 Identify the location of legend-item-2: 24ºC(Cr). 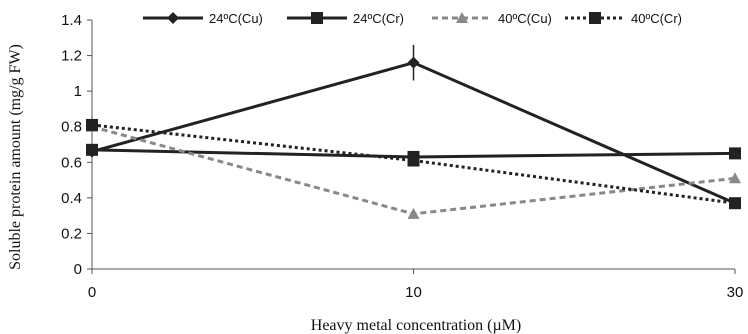
(345, 18).